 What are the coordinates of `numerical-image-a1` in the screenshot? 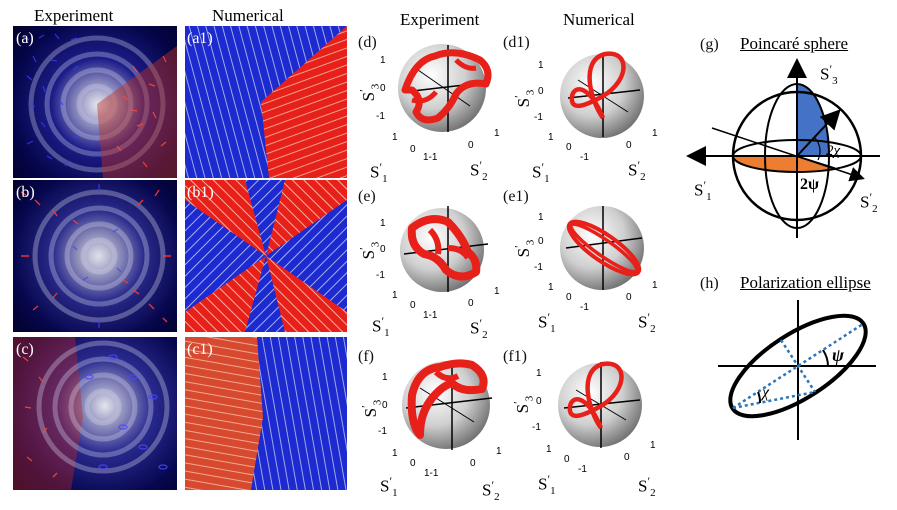 It's located at (266, 102).